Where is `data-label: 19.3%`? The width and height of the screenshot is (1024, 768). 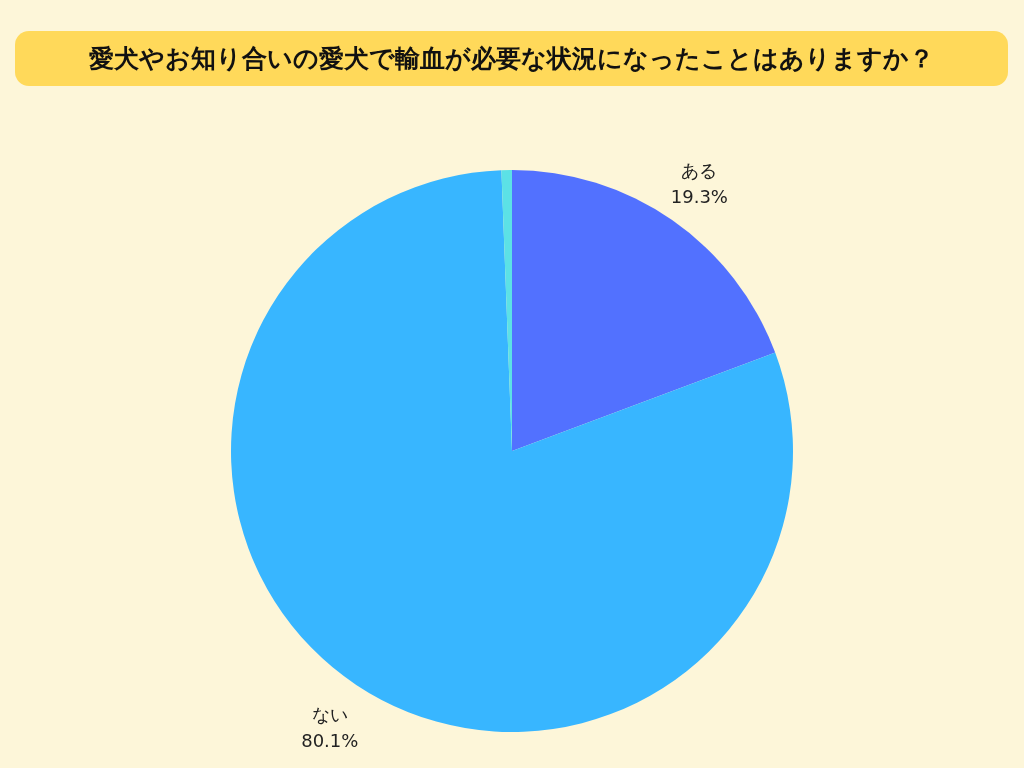
data-label: 19.3% is located at coordinates (699, 196).